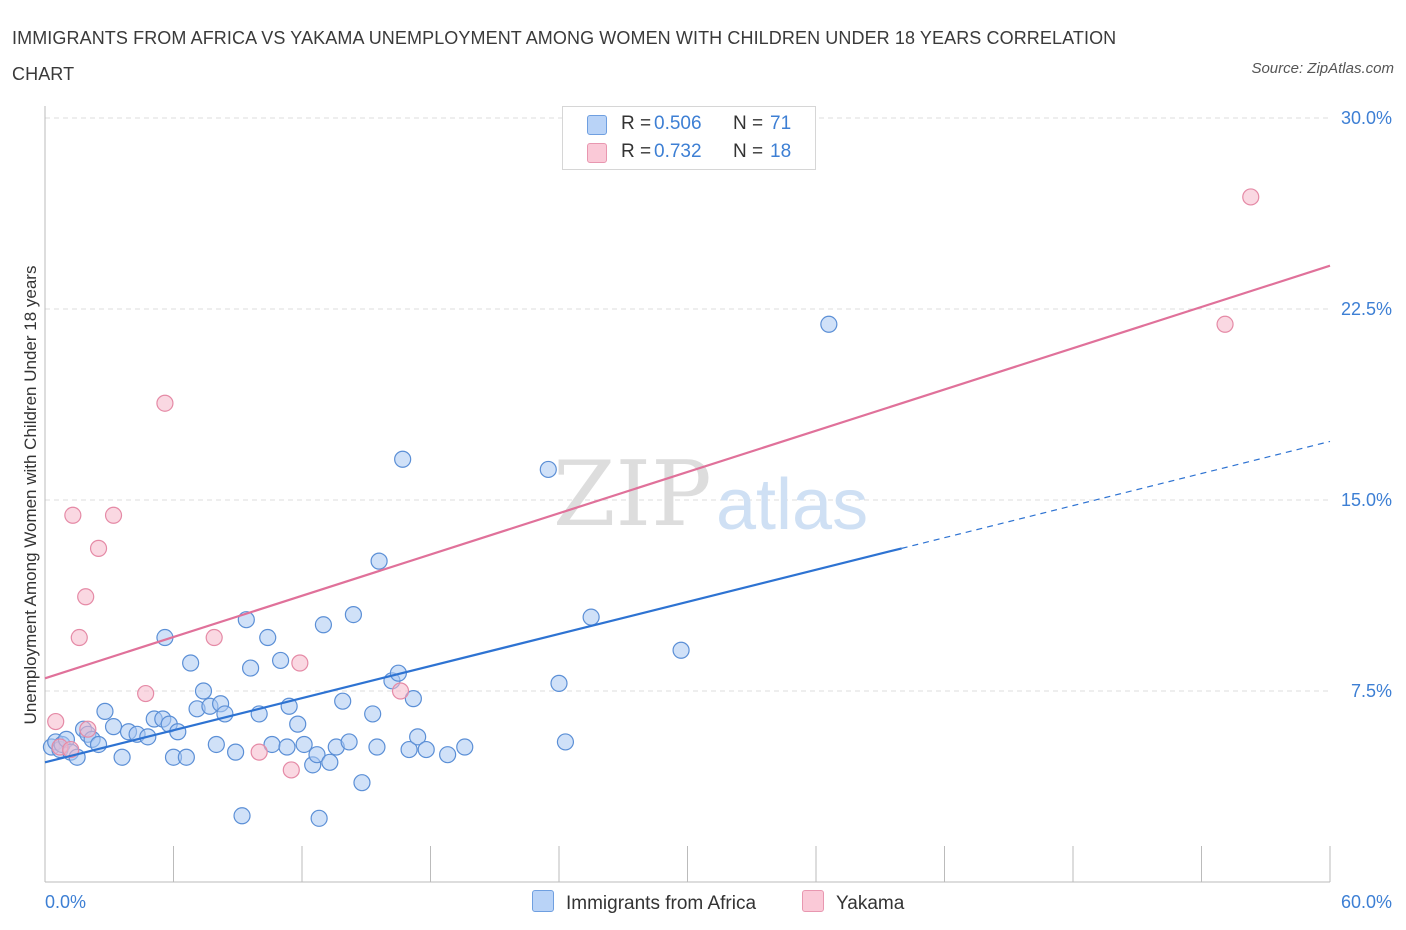 The image size is (1406, 930). I want to click on bottom-legend-swatch-yakama, so click(813, 901).